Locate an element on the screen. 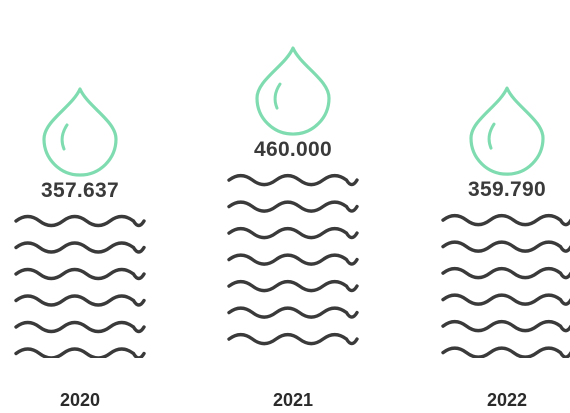 The height and width of the screenshot is (413, 570). value-label-2020: 357.637 is located at coordinates (80, 190).